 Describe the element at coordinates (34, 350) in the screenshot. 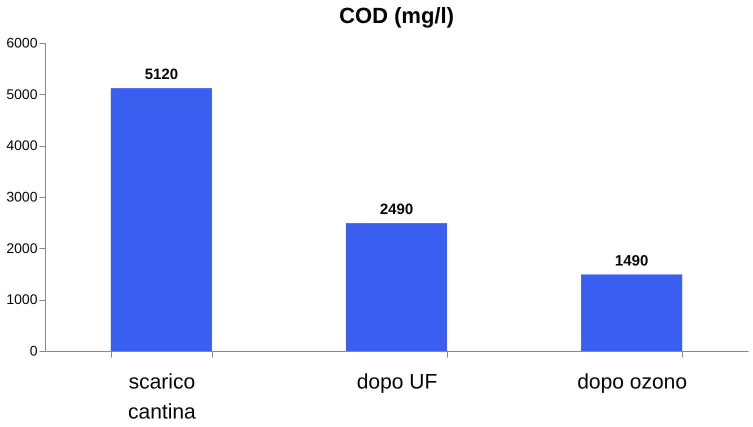

I see `y-tick-label: 0` at that location.